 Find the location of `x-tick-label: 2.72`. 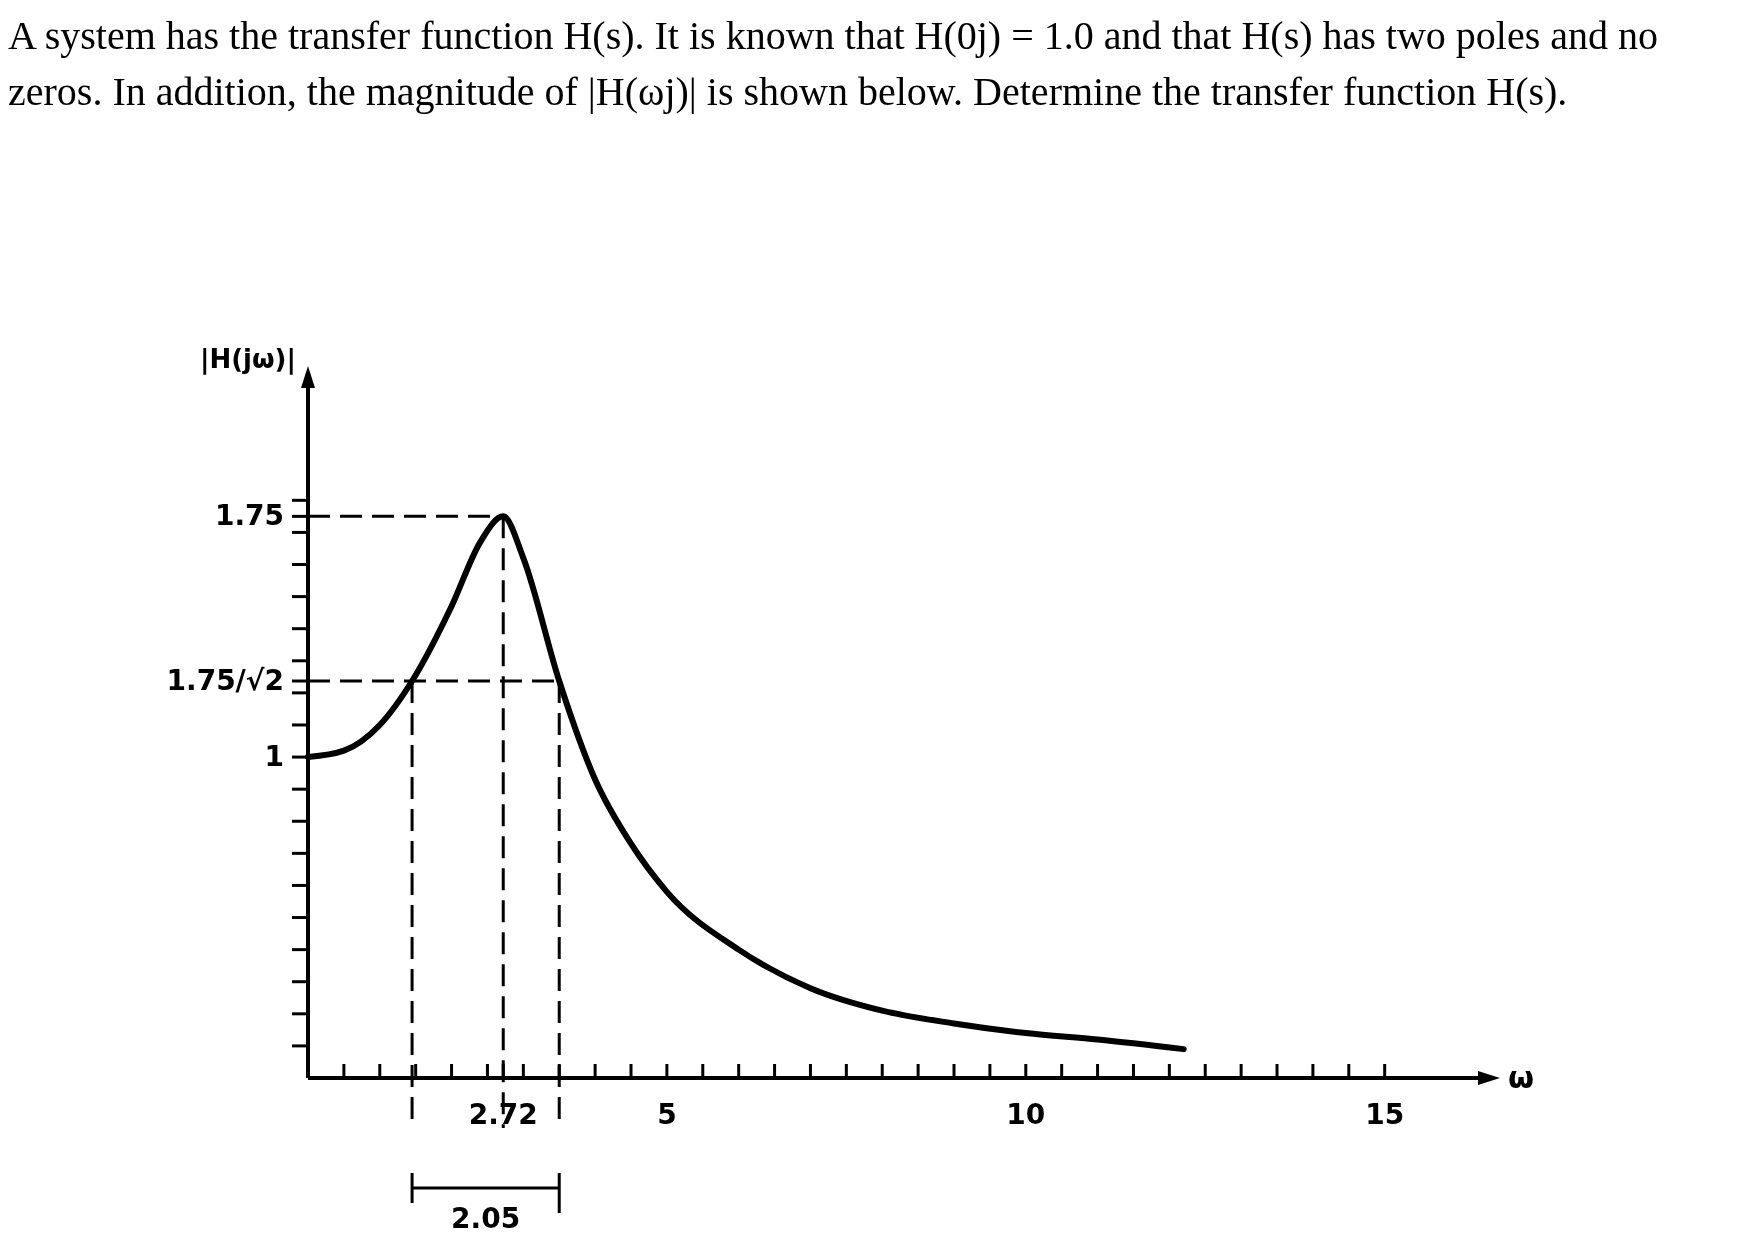

x-tick-label: 2.72 is located at coordinates (503, 1114).